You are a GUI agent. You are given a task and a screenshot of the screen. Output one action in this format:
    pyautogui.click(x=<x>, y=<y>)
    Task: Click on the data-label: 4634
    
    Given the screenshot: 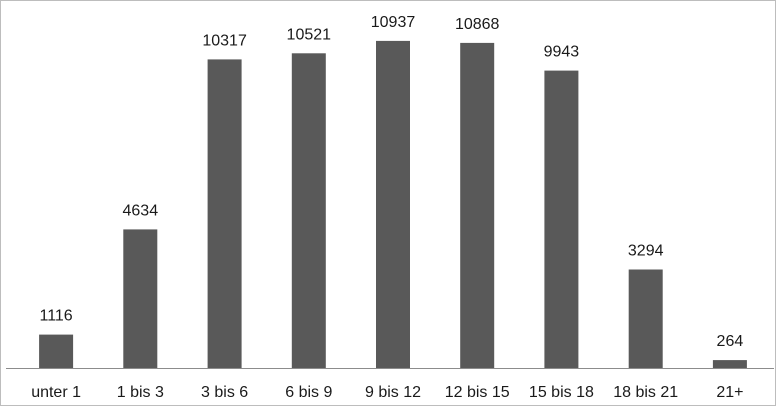 What is the action you would take?
    pyautogui.click(x=141, y=210)
    